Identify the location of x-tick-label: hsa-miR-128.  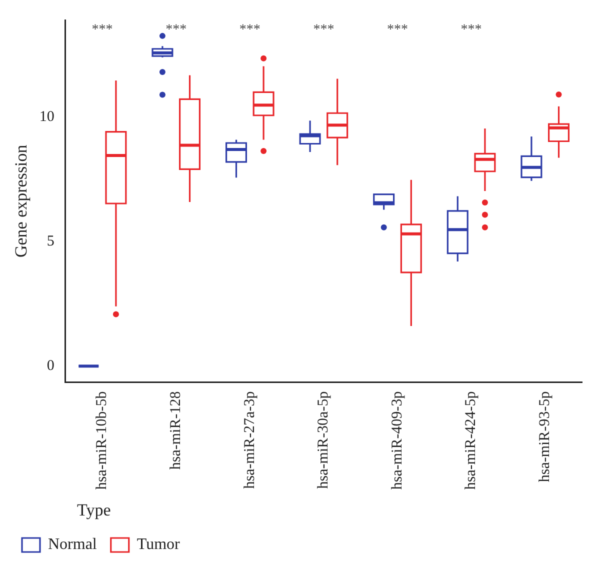
(176, 430).